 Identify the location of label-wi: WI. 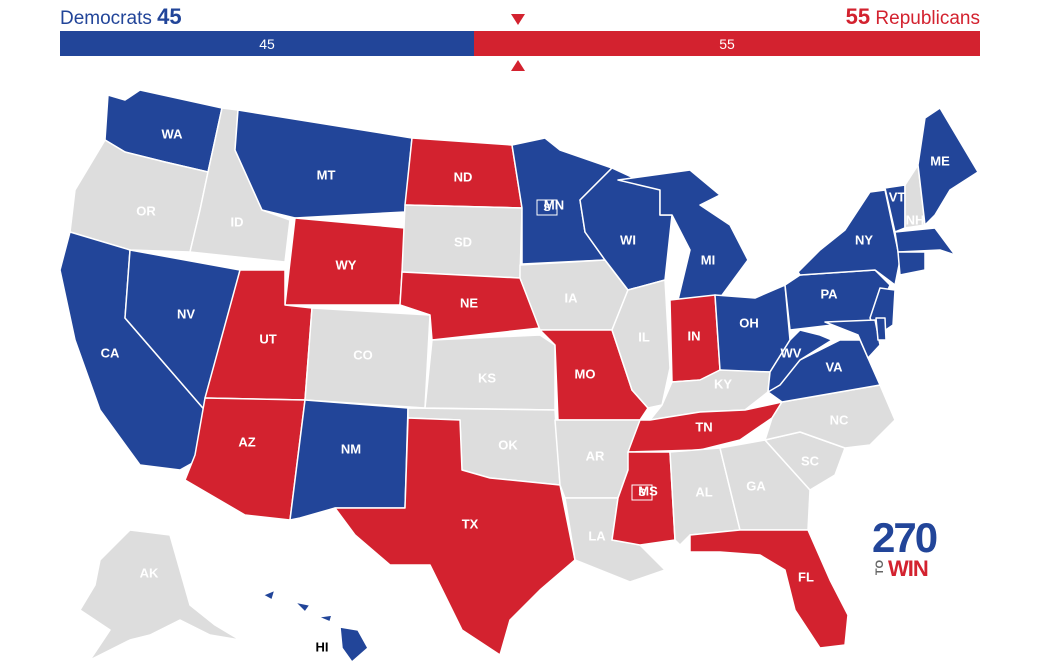
(628, 239).